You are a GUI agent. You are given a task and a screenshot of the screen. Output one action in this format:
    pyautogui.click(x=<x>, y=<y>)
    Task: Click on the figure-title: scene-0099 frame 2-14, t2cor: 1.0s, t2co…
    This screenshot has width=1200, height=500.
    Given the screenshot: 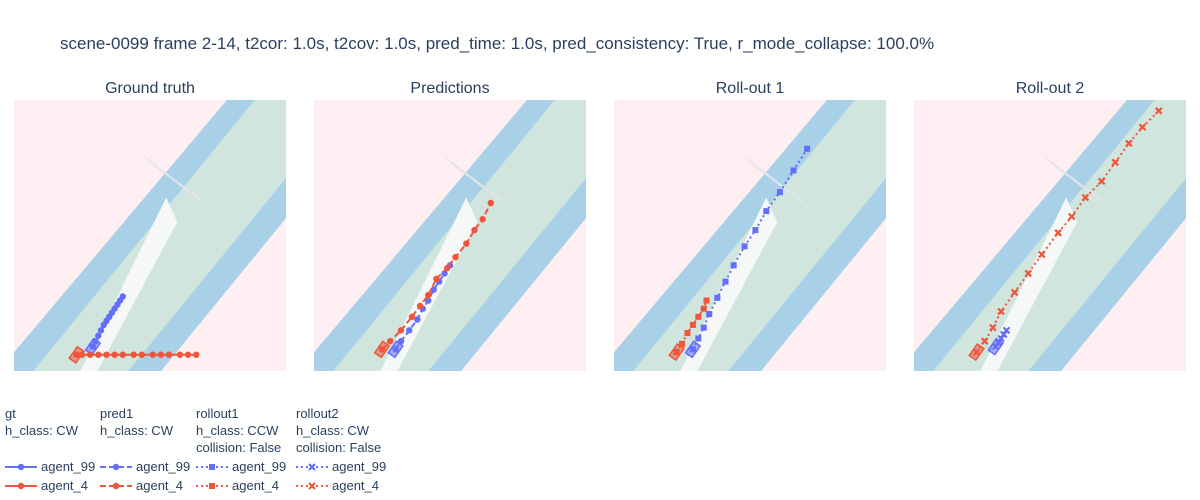 What is the action you would take?
    pyautogui.click(x=497, y=43)
    